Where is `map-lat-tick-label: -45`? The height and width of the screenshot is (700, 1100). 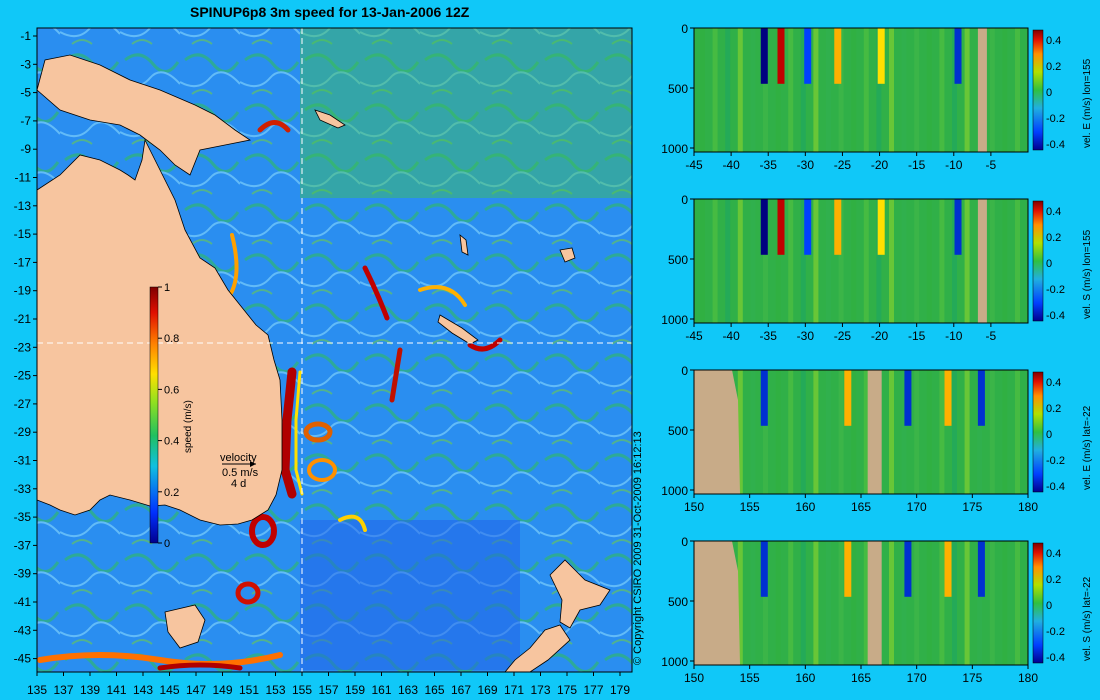
map-lat-tick-label: -45 is located at coordinates (23, 659).